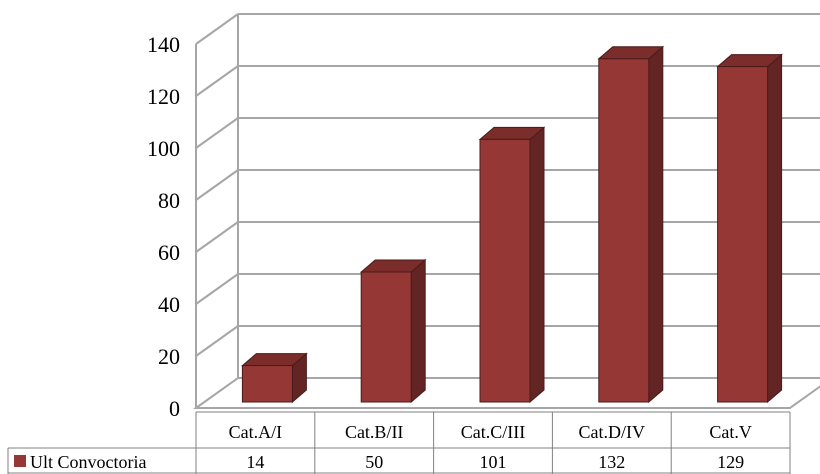  I want to click on data-value-label: 14, so click(255, 462).